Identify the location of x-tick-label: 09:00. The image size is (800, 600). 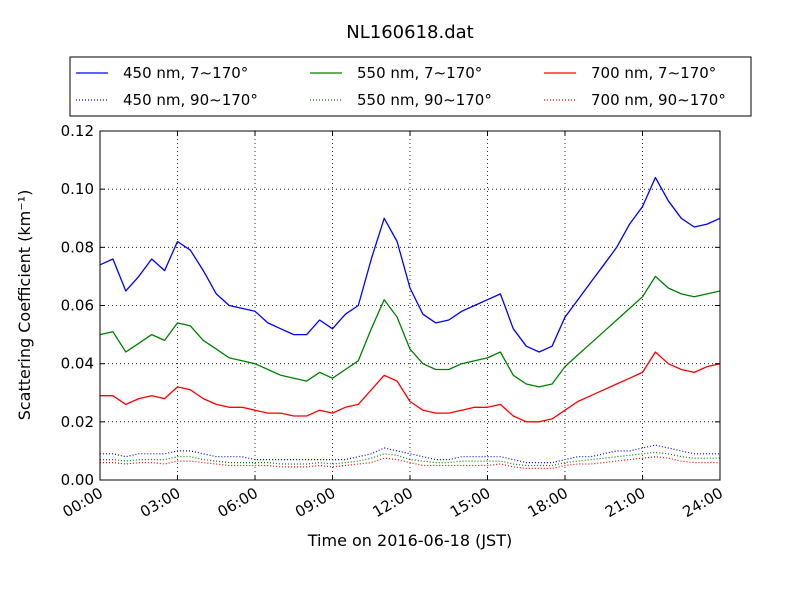
(315, 502).